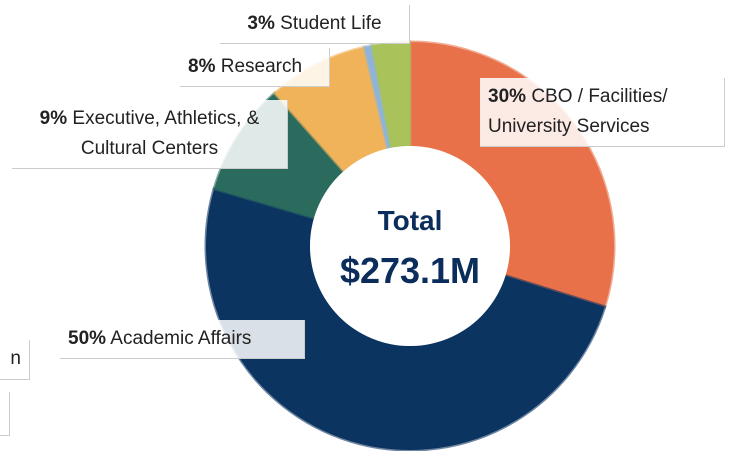  I want to click on value-label: 3%, so click(261, 23).